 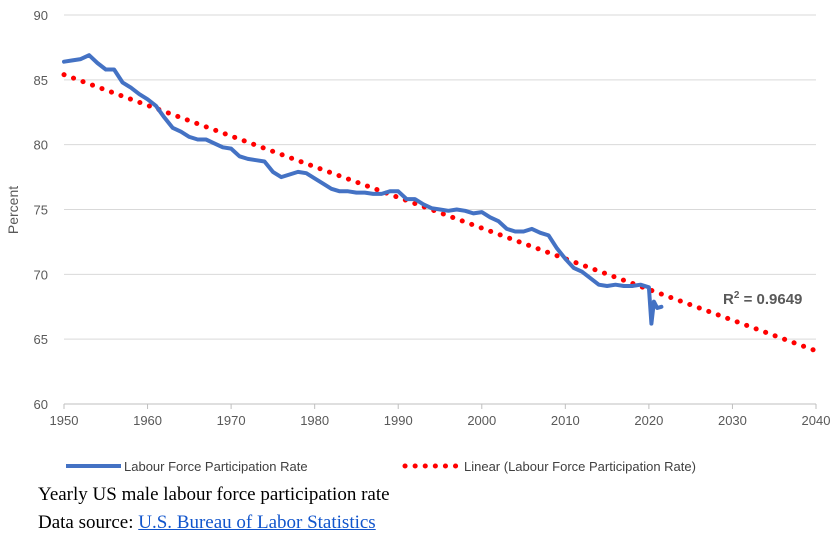 What do you see at coordinates (728, 299) in the screenshot?
I see `r-squared-r: R` at bounding box center [728, 299].